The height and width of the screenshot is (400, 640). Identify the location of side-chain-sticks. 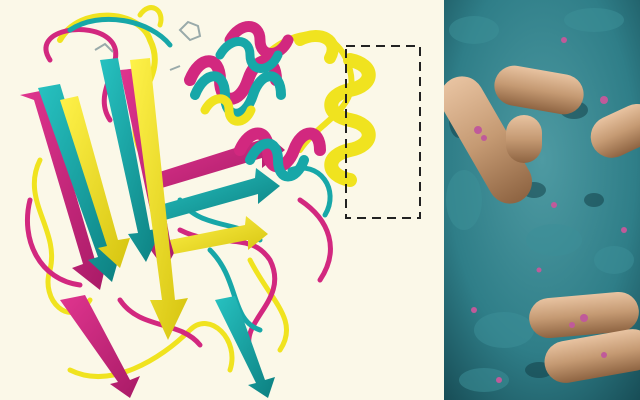
(148, 45).